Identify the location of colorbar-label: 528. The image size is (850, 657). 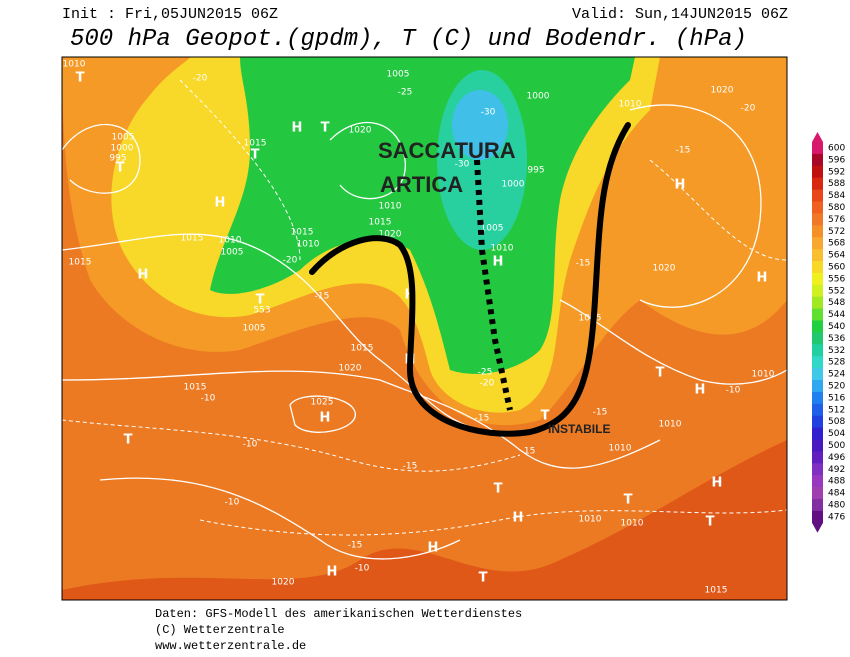
(836, 363).